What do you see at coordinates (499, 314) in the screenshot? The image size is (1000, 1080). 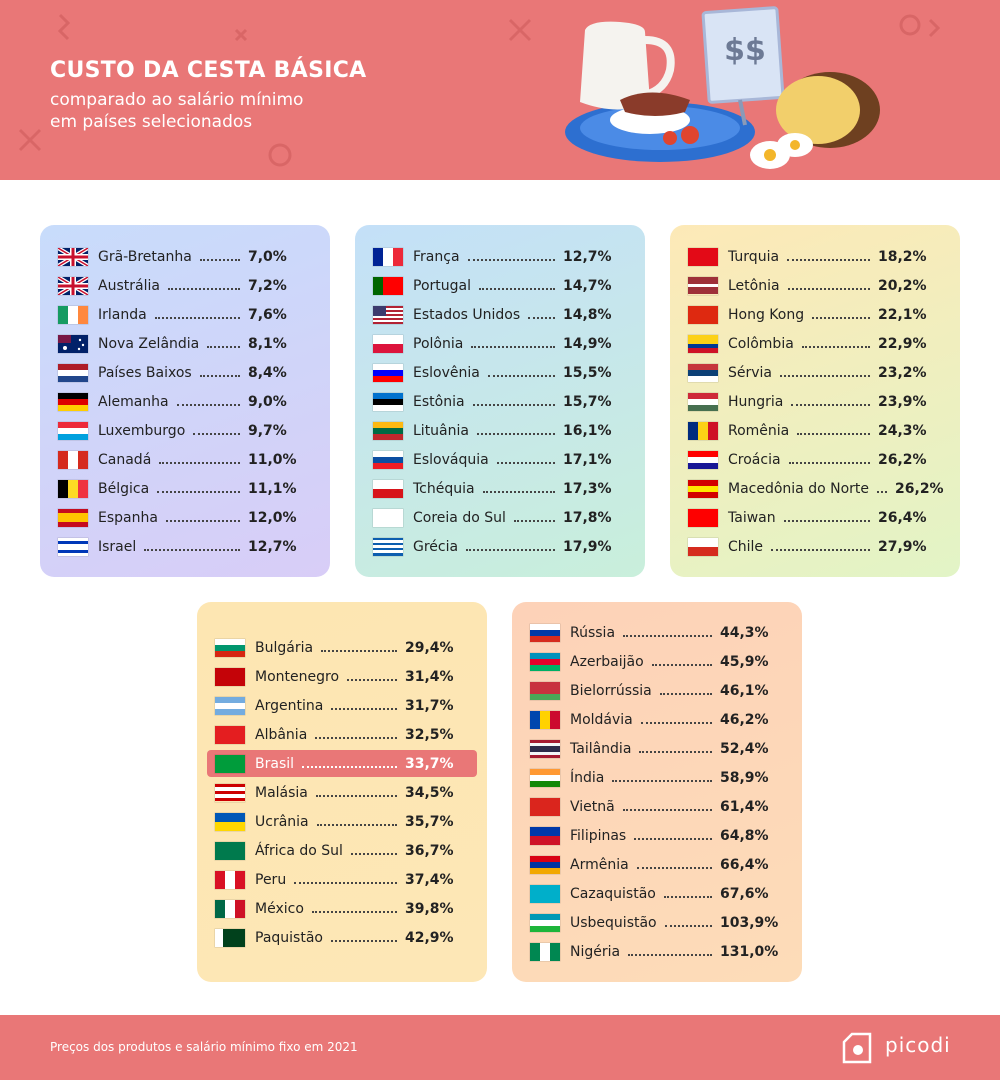 I see `country-row: Estados Unidos 14,8%` at bounding box center [499, 314].